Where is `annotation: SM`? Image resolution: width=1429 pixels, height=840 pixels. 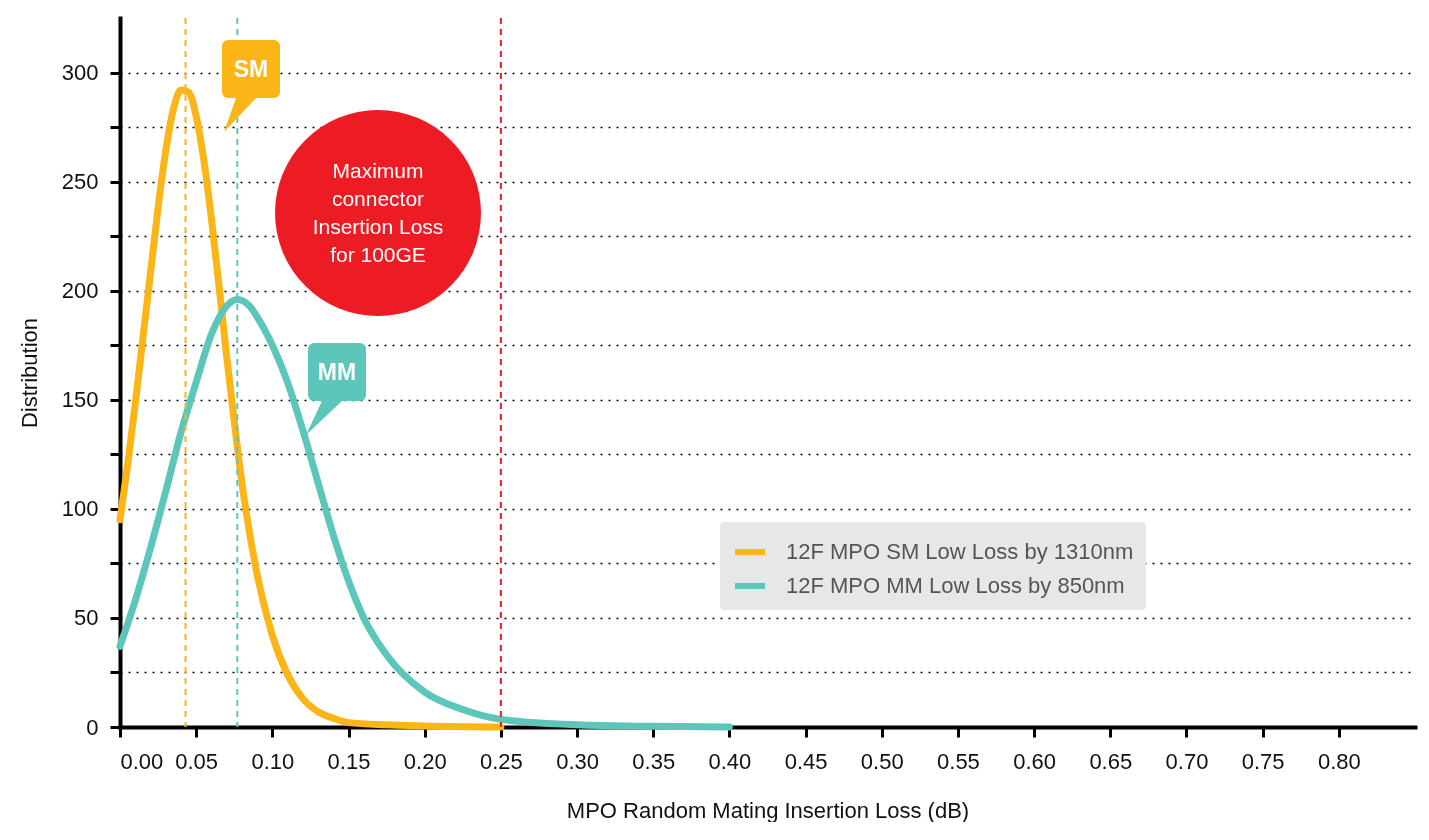
annotation: SM is located at coordinates (251, 69).